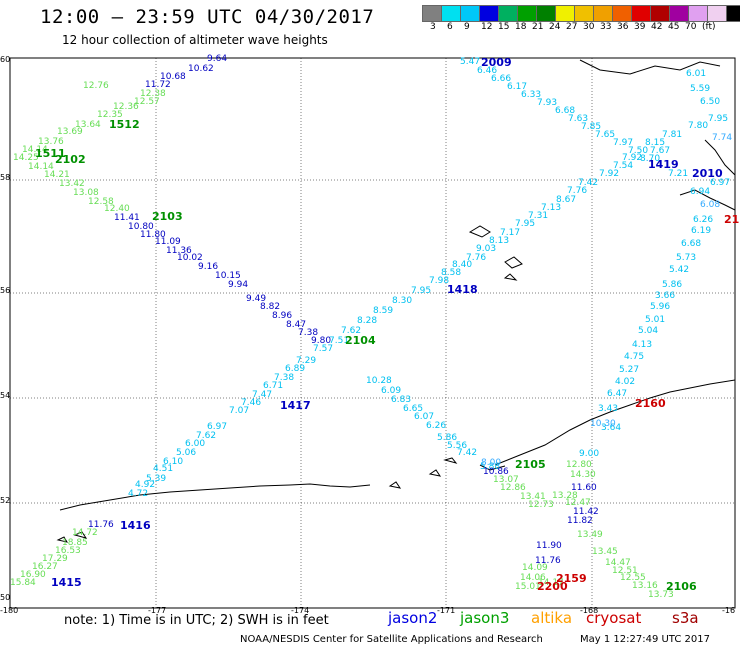 Image resolution: width=740 pixels, height=650 pixels. What do you see at coordinates (153, 94) in the screenshot?
I see `wave-height-value: 12.38` at bounding box center [153, 94].